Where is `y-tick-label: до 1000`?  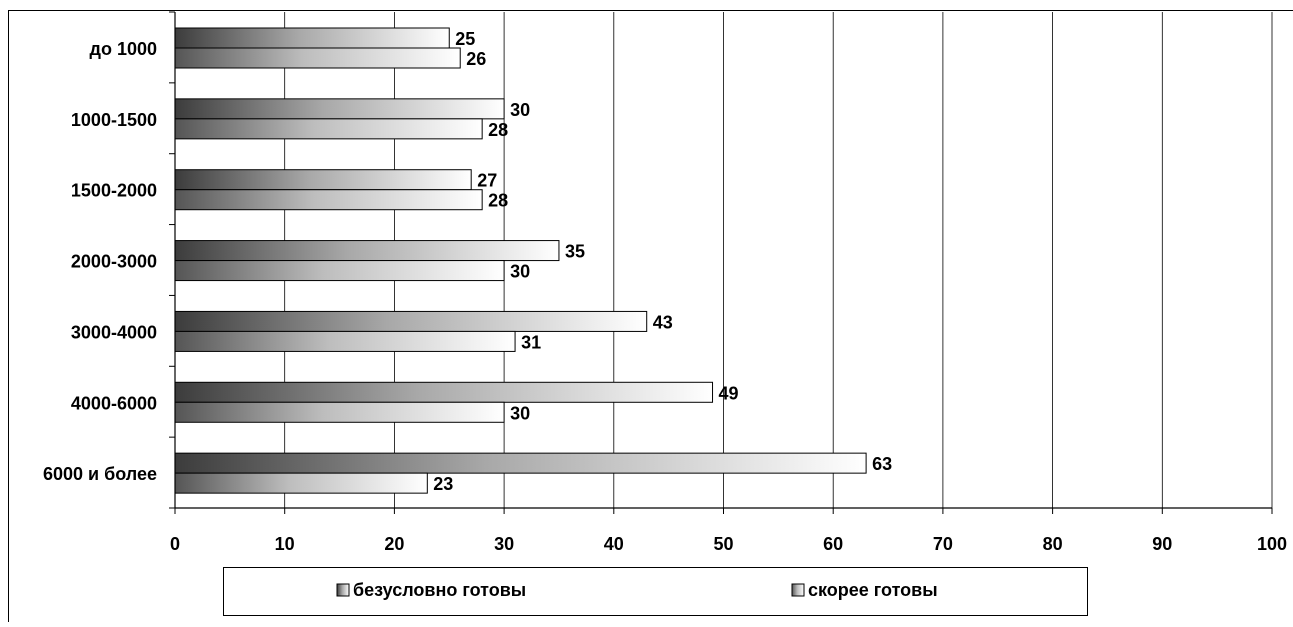
y-tick-label: до 1000 is located at coordinates (123, 49).